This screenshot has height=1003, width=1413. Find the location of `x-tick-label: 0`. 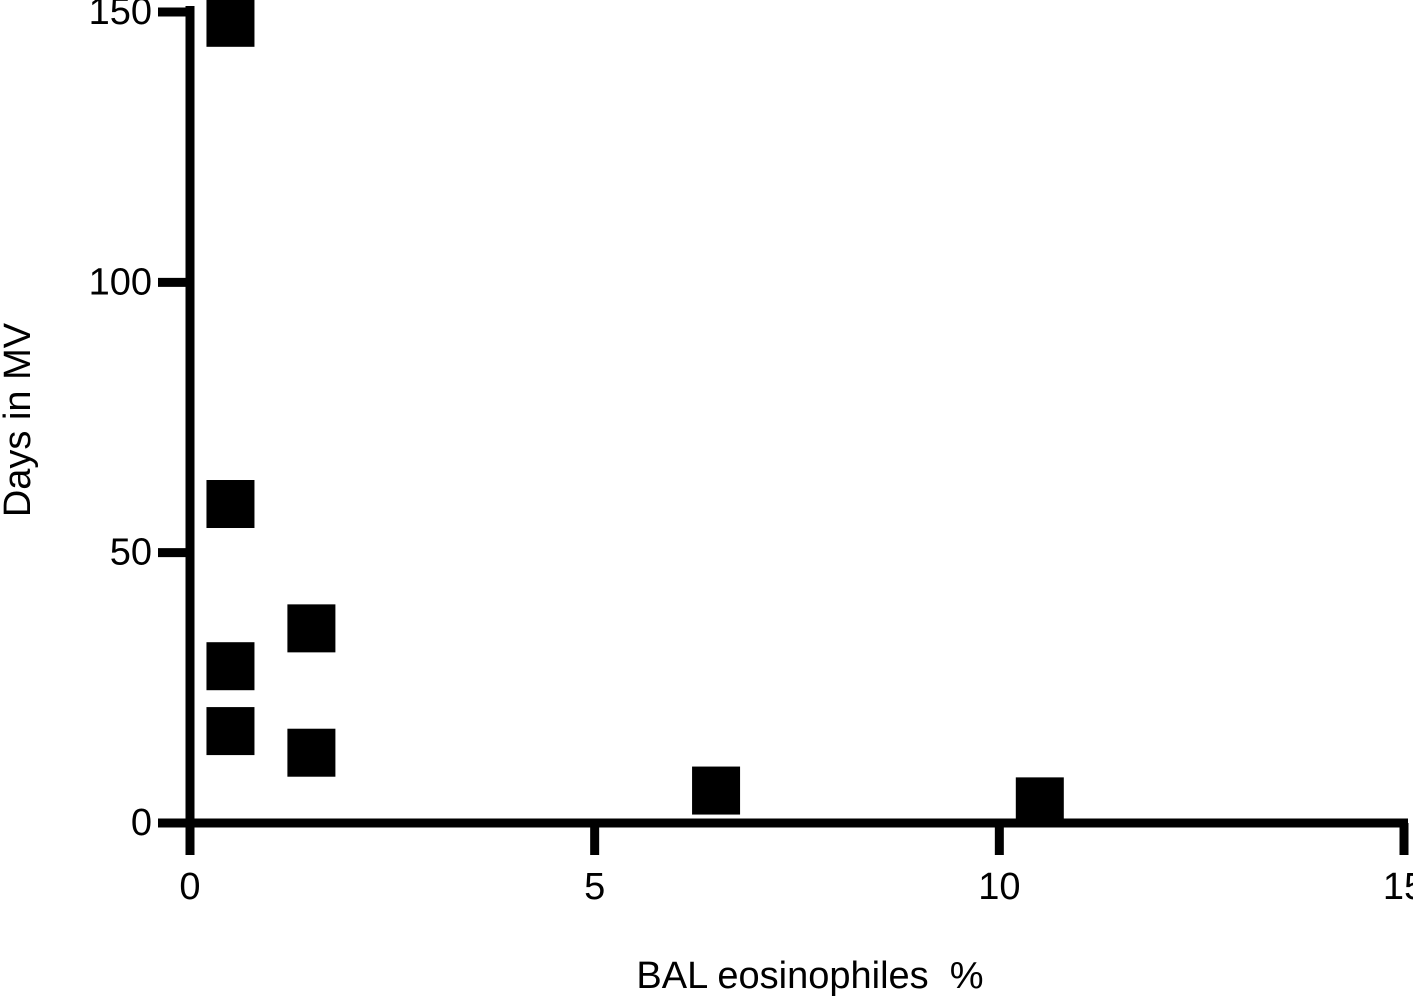

x-tick-label: 0 is located at coordinates (189, 887).